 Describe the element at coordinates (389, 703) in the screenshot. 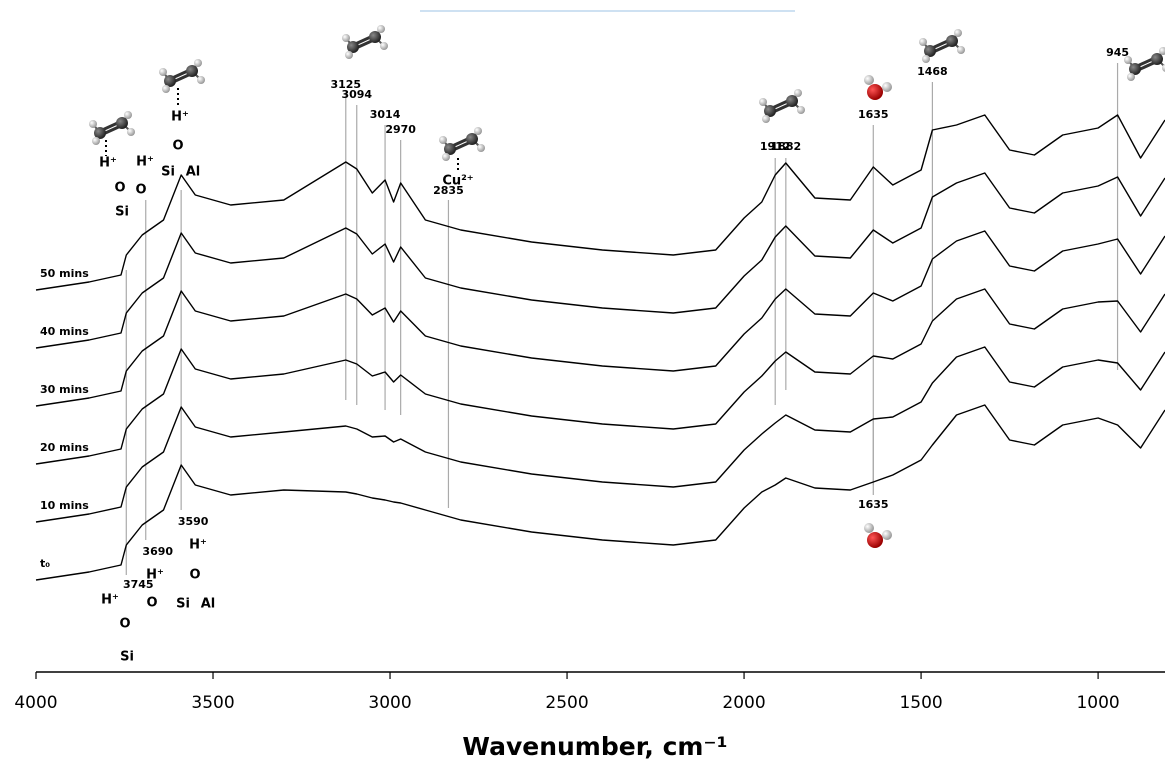

I see `x-tick-label: 3000` at that location.